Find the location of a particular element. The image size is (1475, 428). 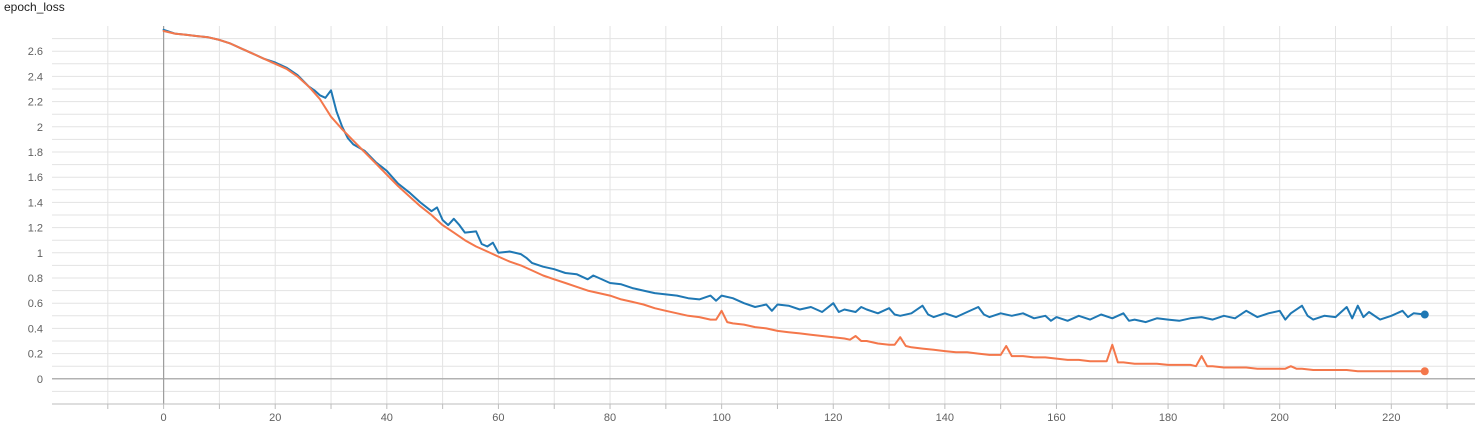

x-tick-label: 60 is located at coordinates (498, 418).